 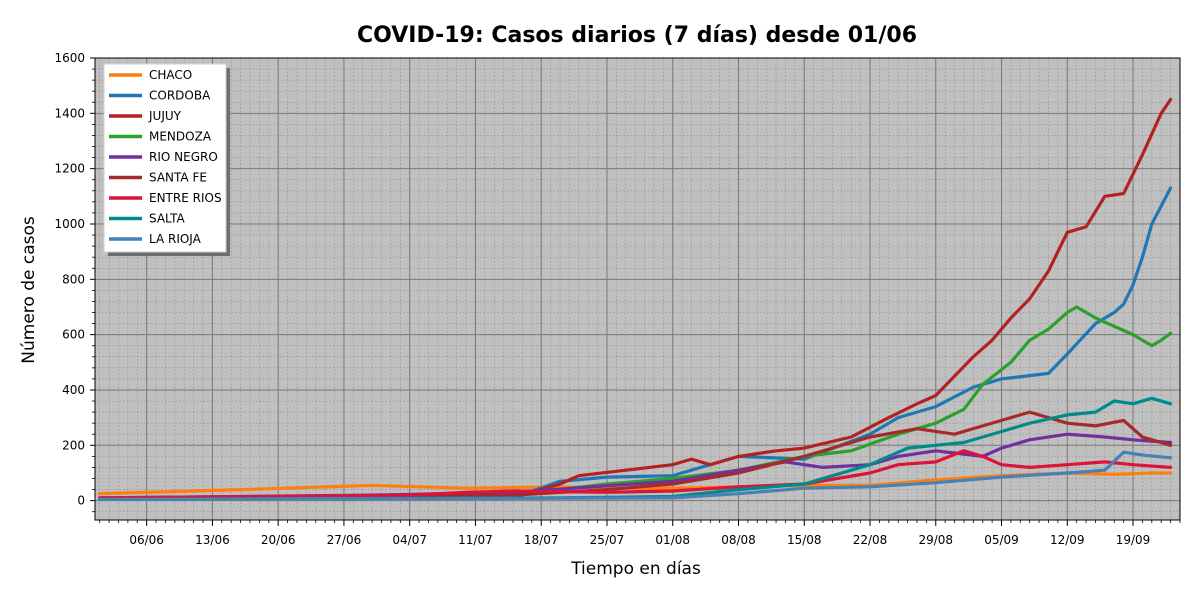 I want to click on y-tick-label: 400, so click(x=73, y=390).